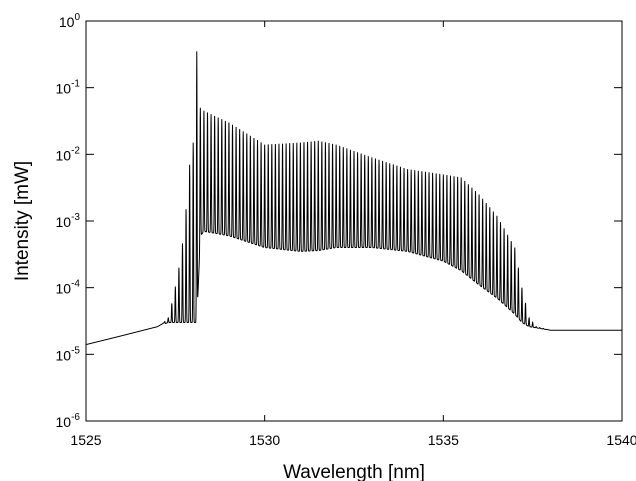 The width and height of the screenshot is (636, 481). I want to click on y-tick-label: 10⁻³, so click(68, 221).